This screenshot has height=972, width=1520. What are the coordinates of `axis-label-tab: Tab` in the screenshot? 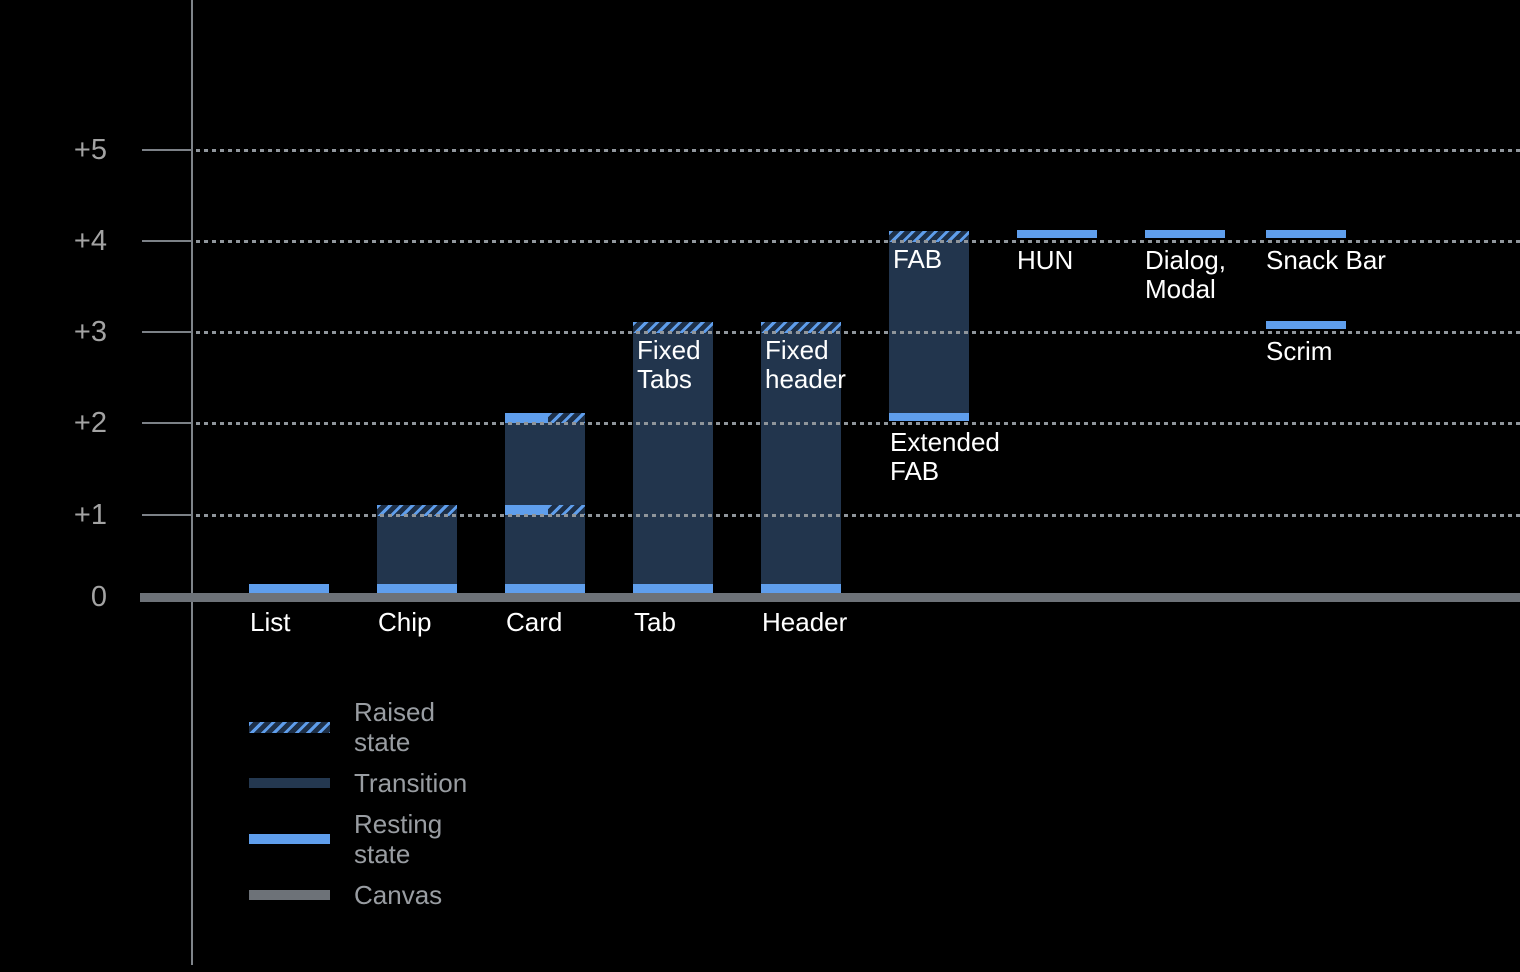 It's located at (655, 622).